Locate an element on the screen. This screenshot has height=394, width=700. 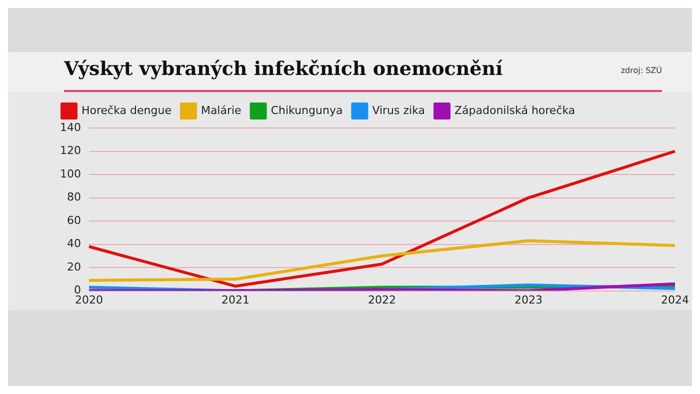
y-tick-label: 100 is located at coordinates (70, 173).